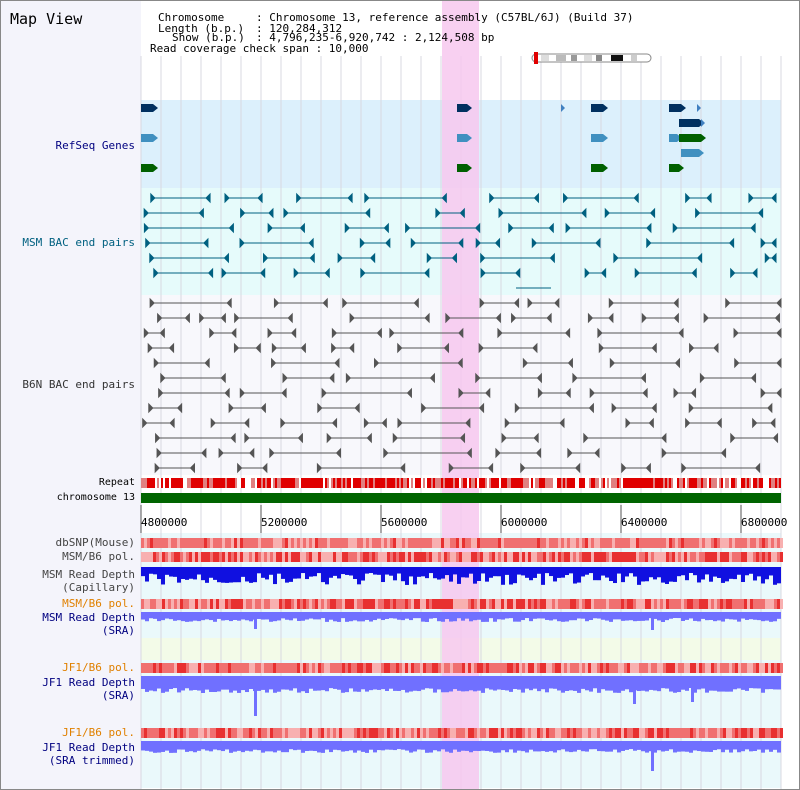 This screenshot has width=800, height=790. Describe the element at coordinates (91, 760) in the screenshot. I see `jf1-read-depth-trimmed-sublabel: (SRA trimmed)` at that location.